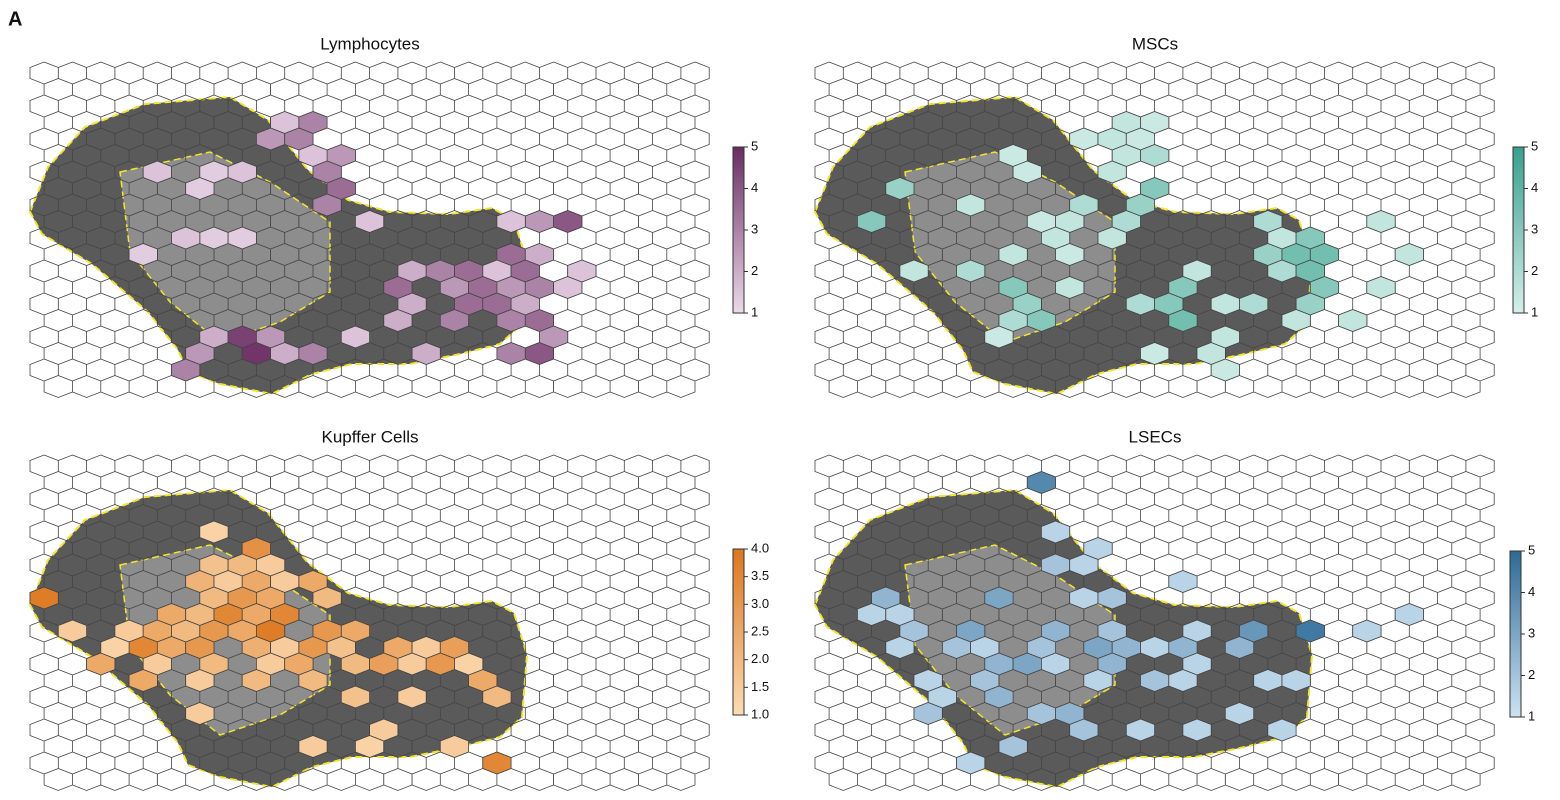  I want to click on colorbar-tick-label: 4.0, so click(760, 547).